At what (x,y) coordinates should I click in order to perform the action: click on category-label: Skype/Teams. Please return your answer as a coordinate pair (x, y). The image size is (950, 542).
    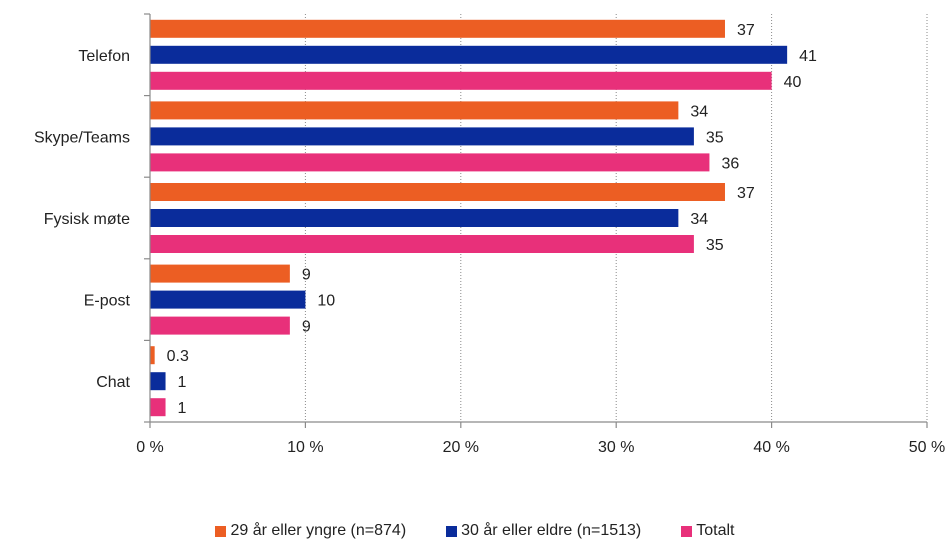
    Looking at the image, I should click on (82, 137).